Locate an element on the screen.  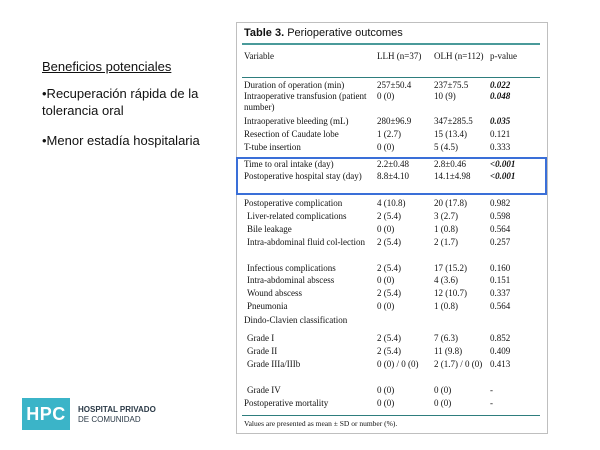
cell-olh: 15 (13.4) is located at coordinates (450, 134).